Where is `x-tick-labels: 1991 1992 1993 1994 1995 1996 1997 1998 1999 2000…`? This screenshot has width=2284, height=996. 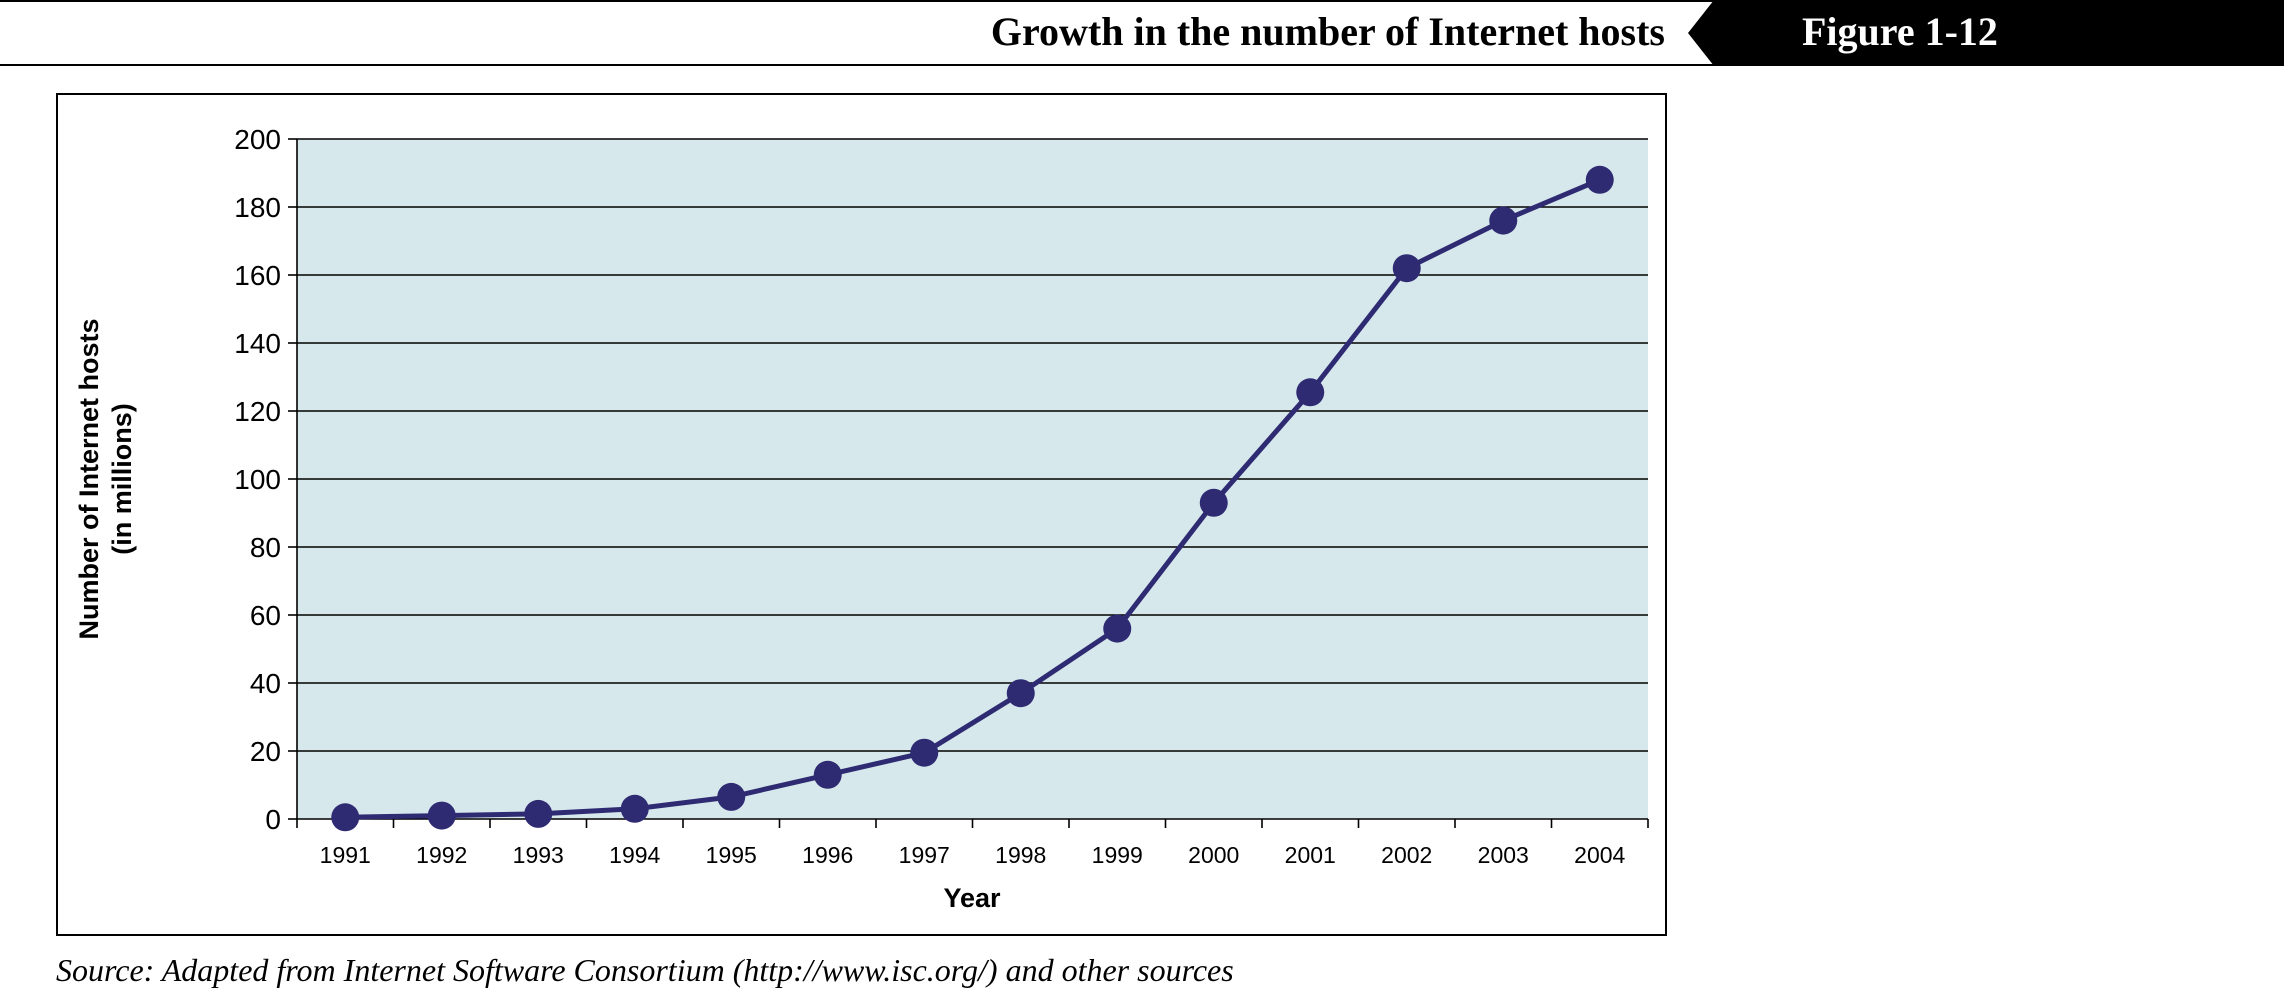
x-tick-labels: 1991 1992 1993 1994 1995 1996 1997 1998 1999 2000… is located at coordinates (973, 855).